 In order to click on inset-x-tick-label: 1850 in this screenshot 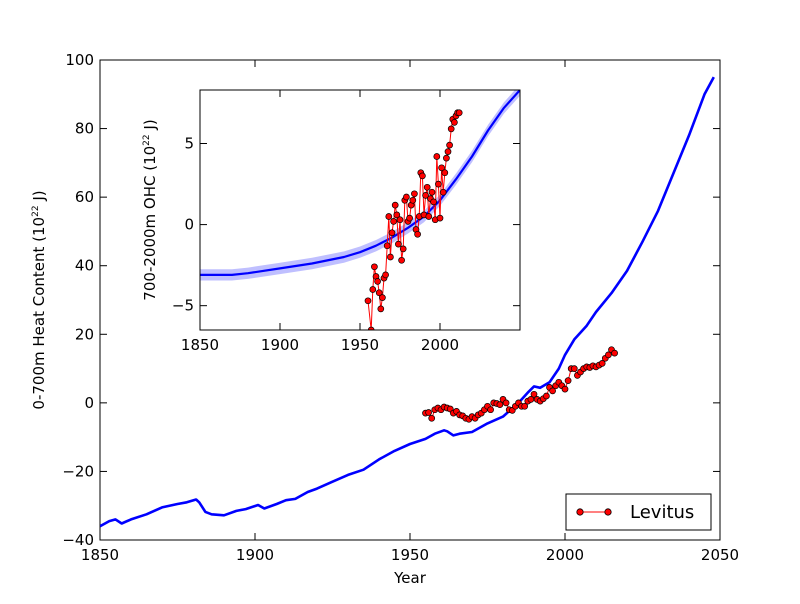, I will do `click(200, 345)`.